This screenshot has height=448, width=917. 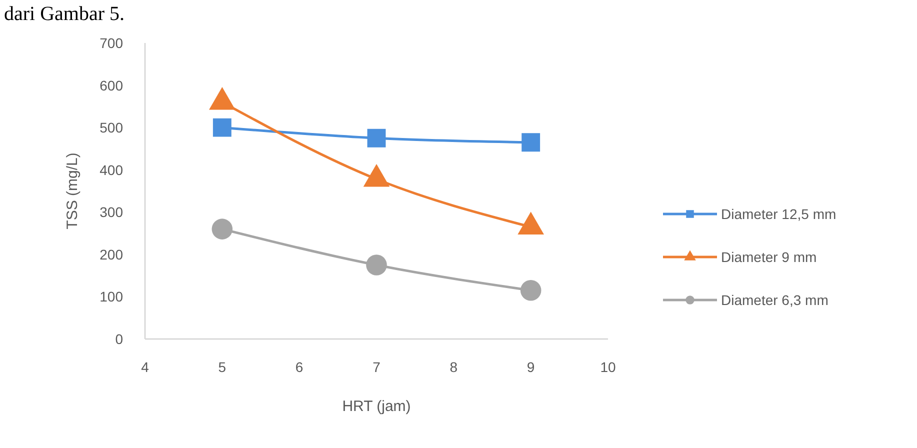 I want to click on y-tick-label: 400, so click(x=112, y=170).